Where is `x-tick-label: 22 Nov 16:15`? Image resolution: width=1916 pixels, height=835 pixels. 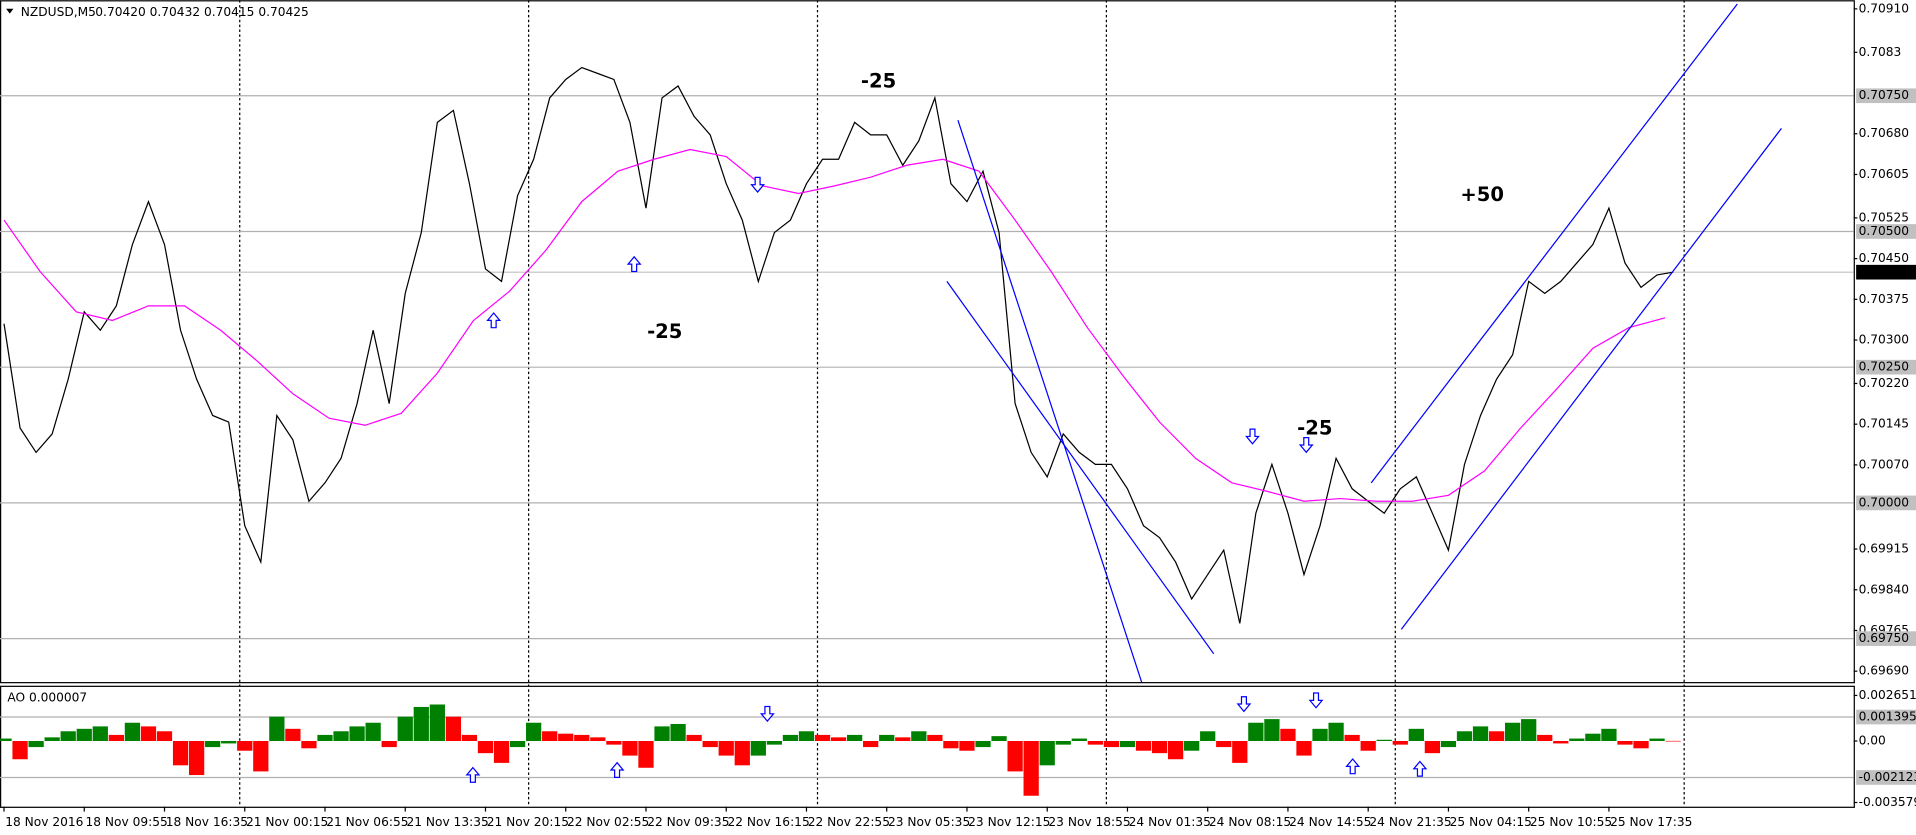
x-tick-label: 22 Nov 16:15 is located at coordinates (768, 822).